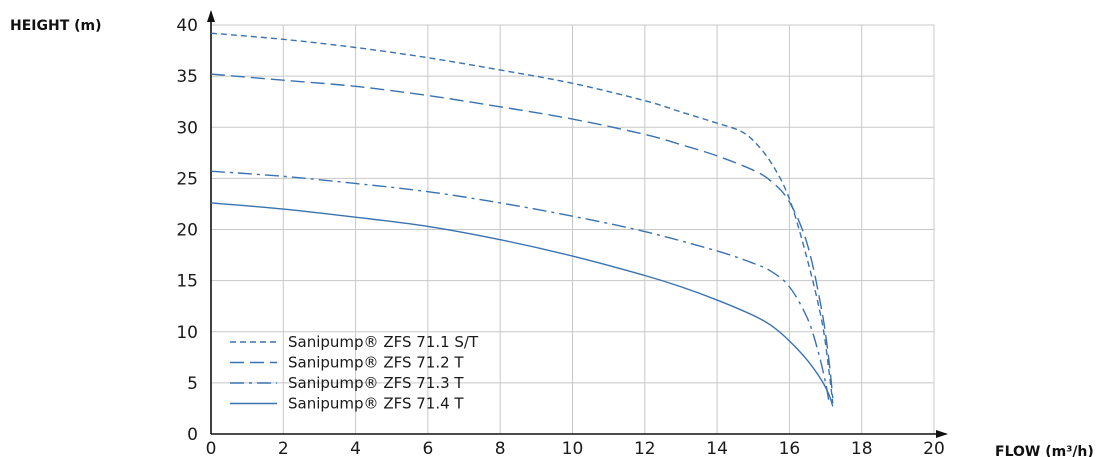 Image resolution: width=1110 pixels, height=457 pixels. What do you see at coordinates (56, 26) in the screenshot?
I see `y-axis-title: HEIGHT (m)` at bounding box center [56, 26].